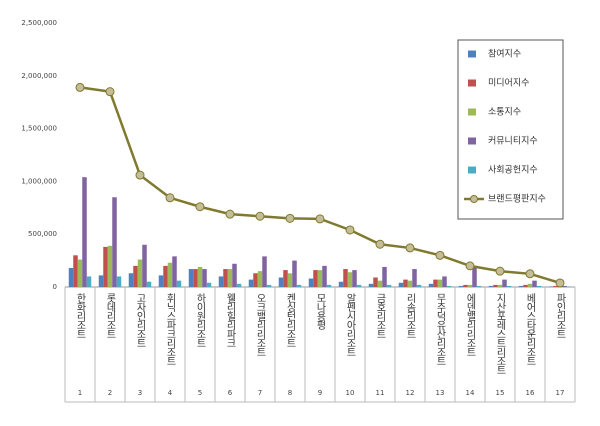 The width and height of the screenshot is (600, 426). What do you see at coordinates (410, 393) in the screenshot?
I see `rank-label: 12` at bounding box center [410, 393].